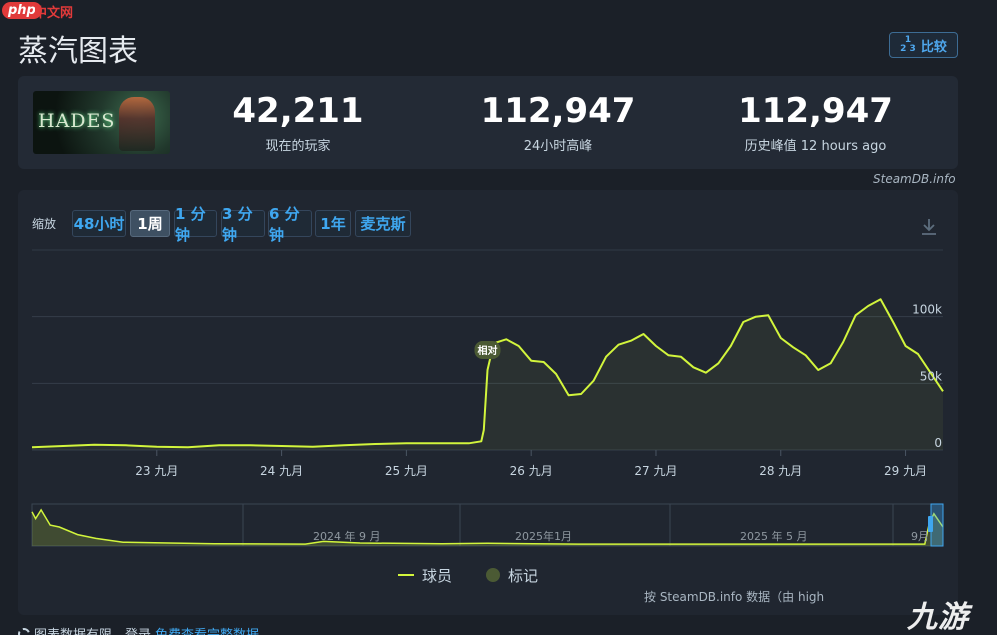 This screenshot has height=635, width=997. What do you see at coordinates (543, 536) in the screenshot?
I see `navigator-label: 2025年1月` at bounding box center [543, 536].